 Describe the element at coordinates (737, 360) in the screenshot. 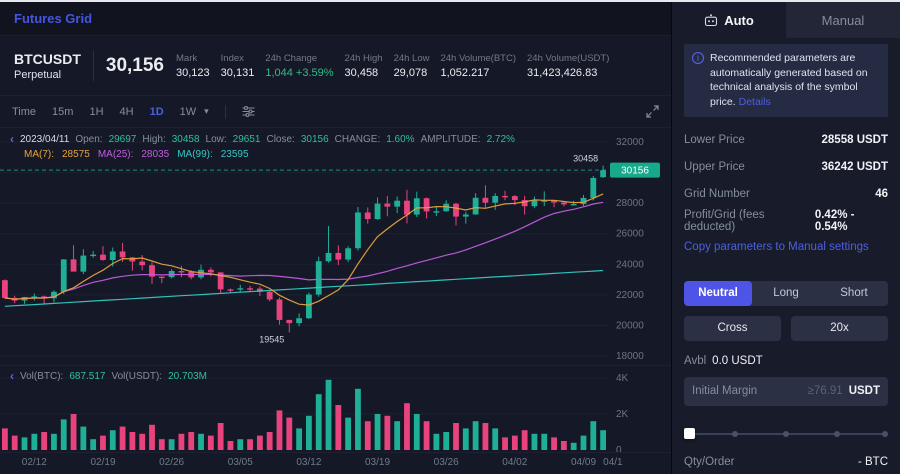

I see `avbl-value: 0.0 USDT` at that location.